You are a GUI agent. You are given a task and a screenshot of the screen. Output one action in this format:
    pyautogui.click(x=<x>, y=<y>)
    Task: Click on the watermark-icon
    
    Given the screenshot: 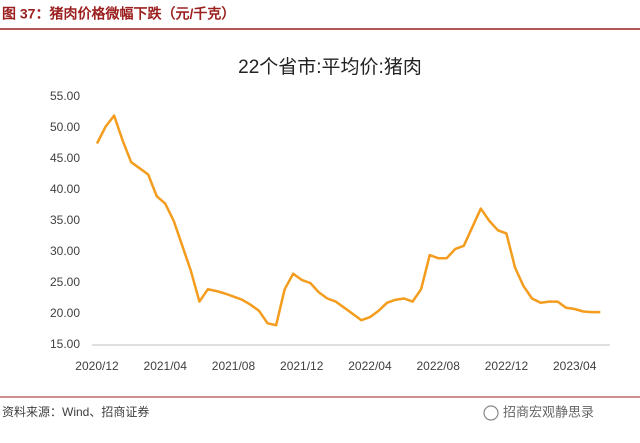 What is the action you would take?
    pyautogui.click(x=491, y=413)
    